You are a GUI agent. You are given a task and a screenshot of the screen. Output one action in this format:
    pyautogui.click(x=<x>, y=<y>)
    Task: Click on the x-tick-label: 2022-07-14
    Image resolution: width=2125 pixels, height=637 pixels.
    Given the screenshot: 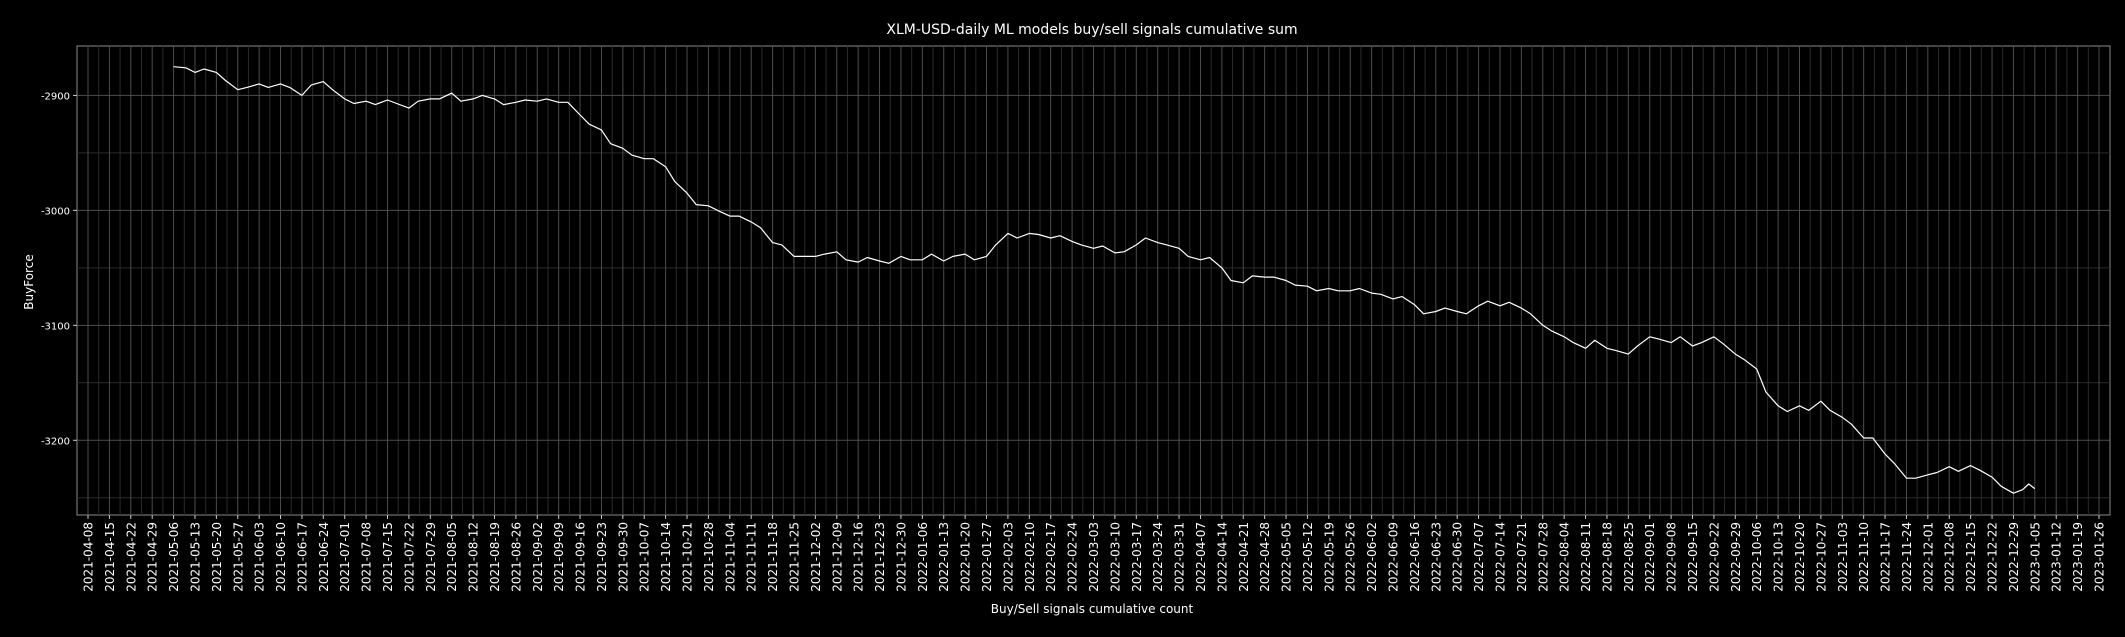 What is the action you would take?
    pyautogui.click(x=1500, y=557)
    